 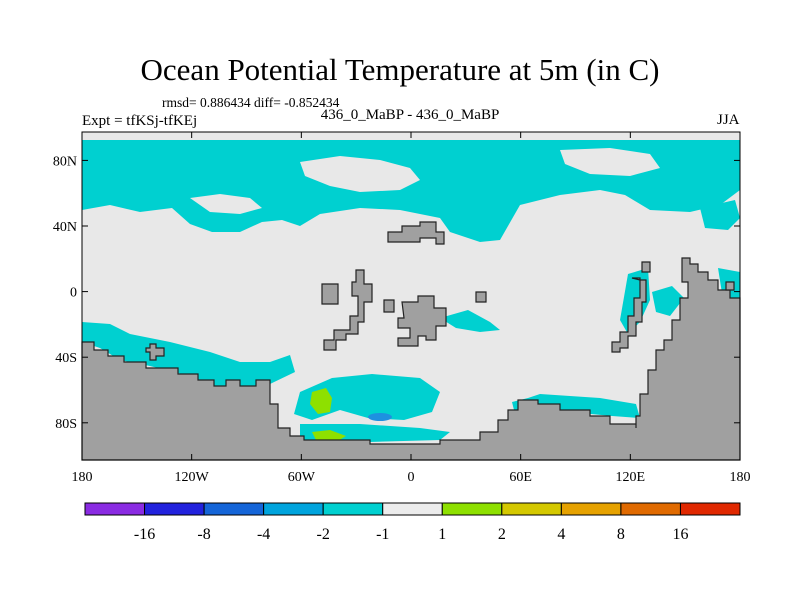 I want to click on central-island-small, so click(x=389, y=306).